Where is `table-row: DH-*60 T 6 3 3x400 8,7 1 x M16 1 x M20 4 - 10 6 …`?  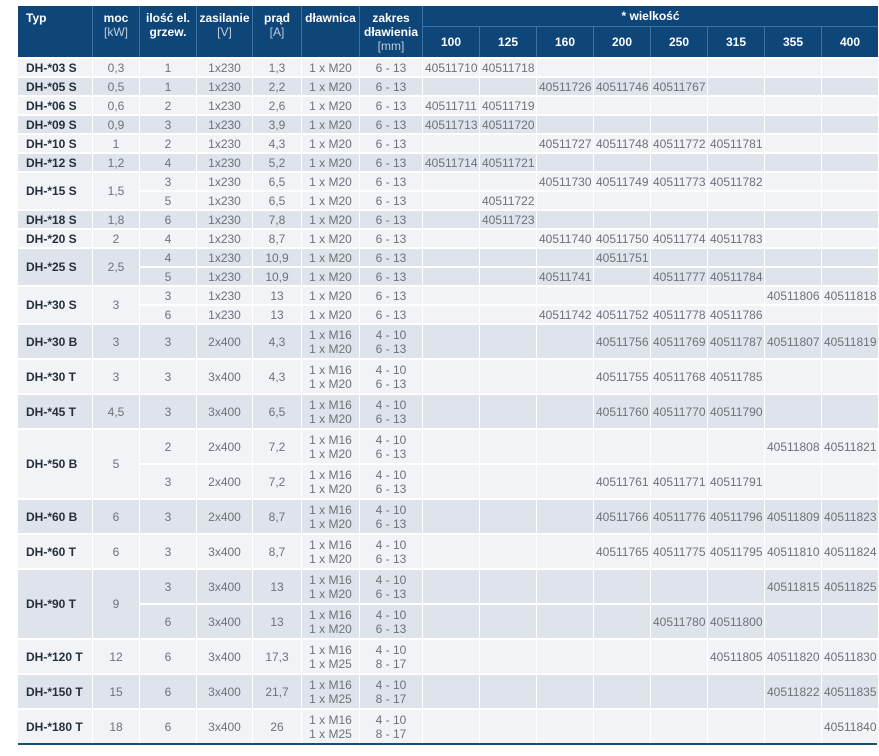
table-row: DH-*60 T 6 3 3x400 8,7 1 x M16 1 x M20 4 - 10 6 … is located at coordinates (448, 550).